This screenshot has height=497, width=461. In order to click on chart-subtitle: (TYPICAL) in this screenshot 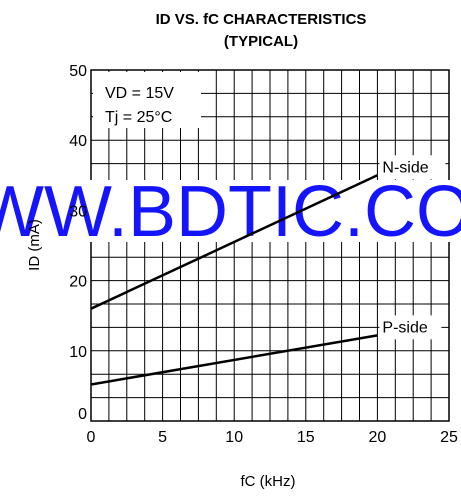, I will do `click(261, 41)`.